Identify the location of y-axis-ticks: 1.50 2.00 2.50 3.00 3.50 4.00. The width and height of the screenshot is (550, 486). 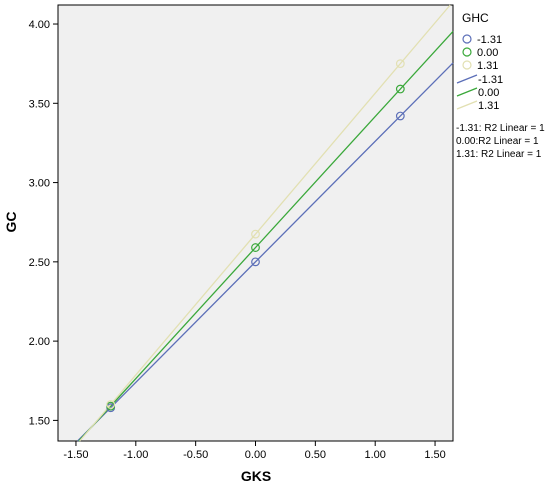
(43, 223).